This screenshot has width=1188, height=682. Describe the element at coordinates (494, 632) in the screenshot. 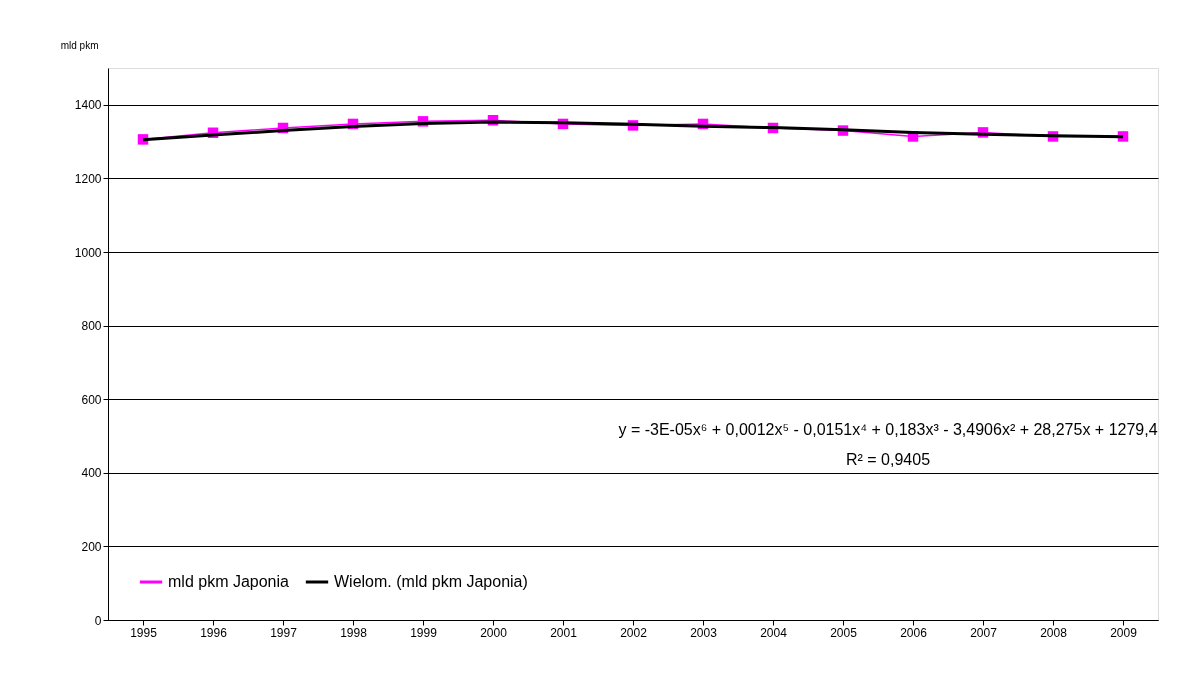

I see `x-tick-label: 2000` at that location.